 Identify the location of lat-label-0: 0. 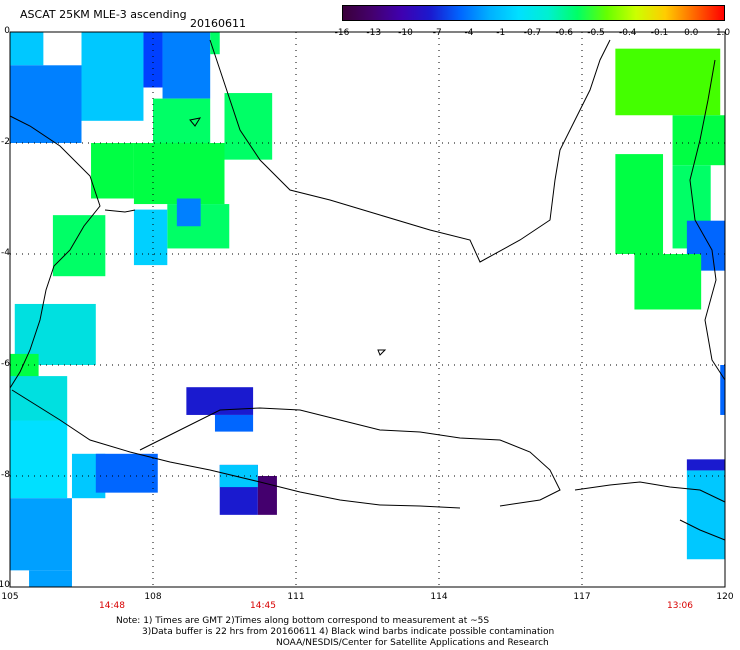
(7, 31).